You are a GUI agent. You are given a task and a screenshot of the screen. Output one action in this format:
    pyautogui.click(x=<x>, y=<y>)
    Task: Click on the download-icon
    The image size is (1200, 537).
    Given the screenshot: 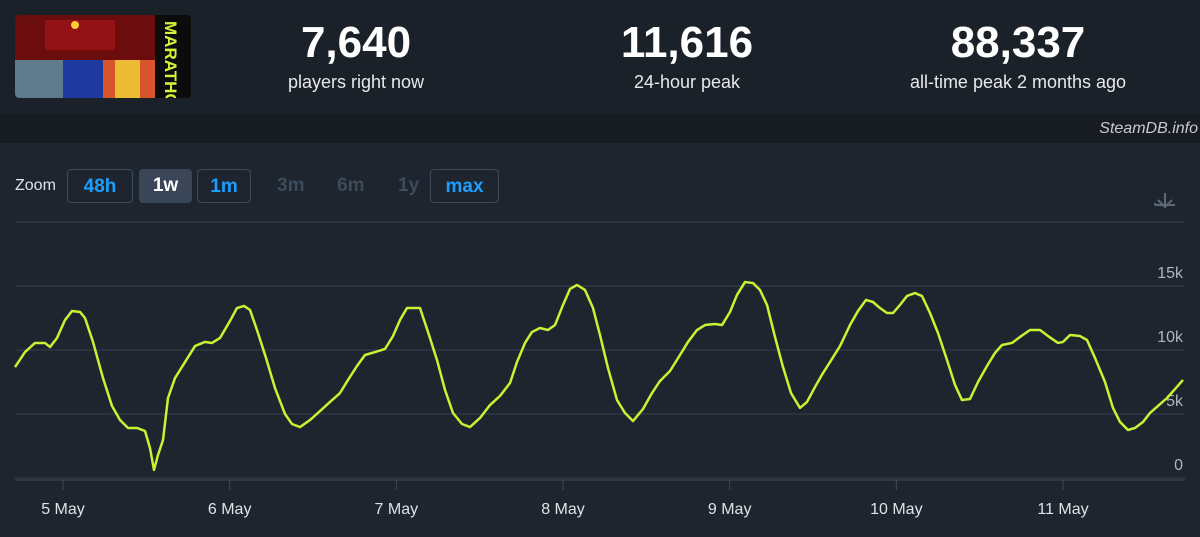 What is the action you would take?
    pyautogui.click(x=1164, y=201)
    